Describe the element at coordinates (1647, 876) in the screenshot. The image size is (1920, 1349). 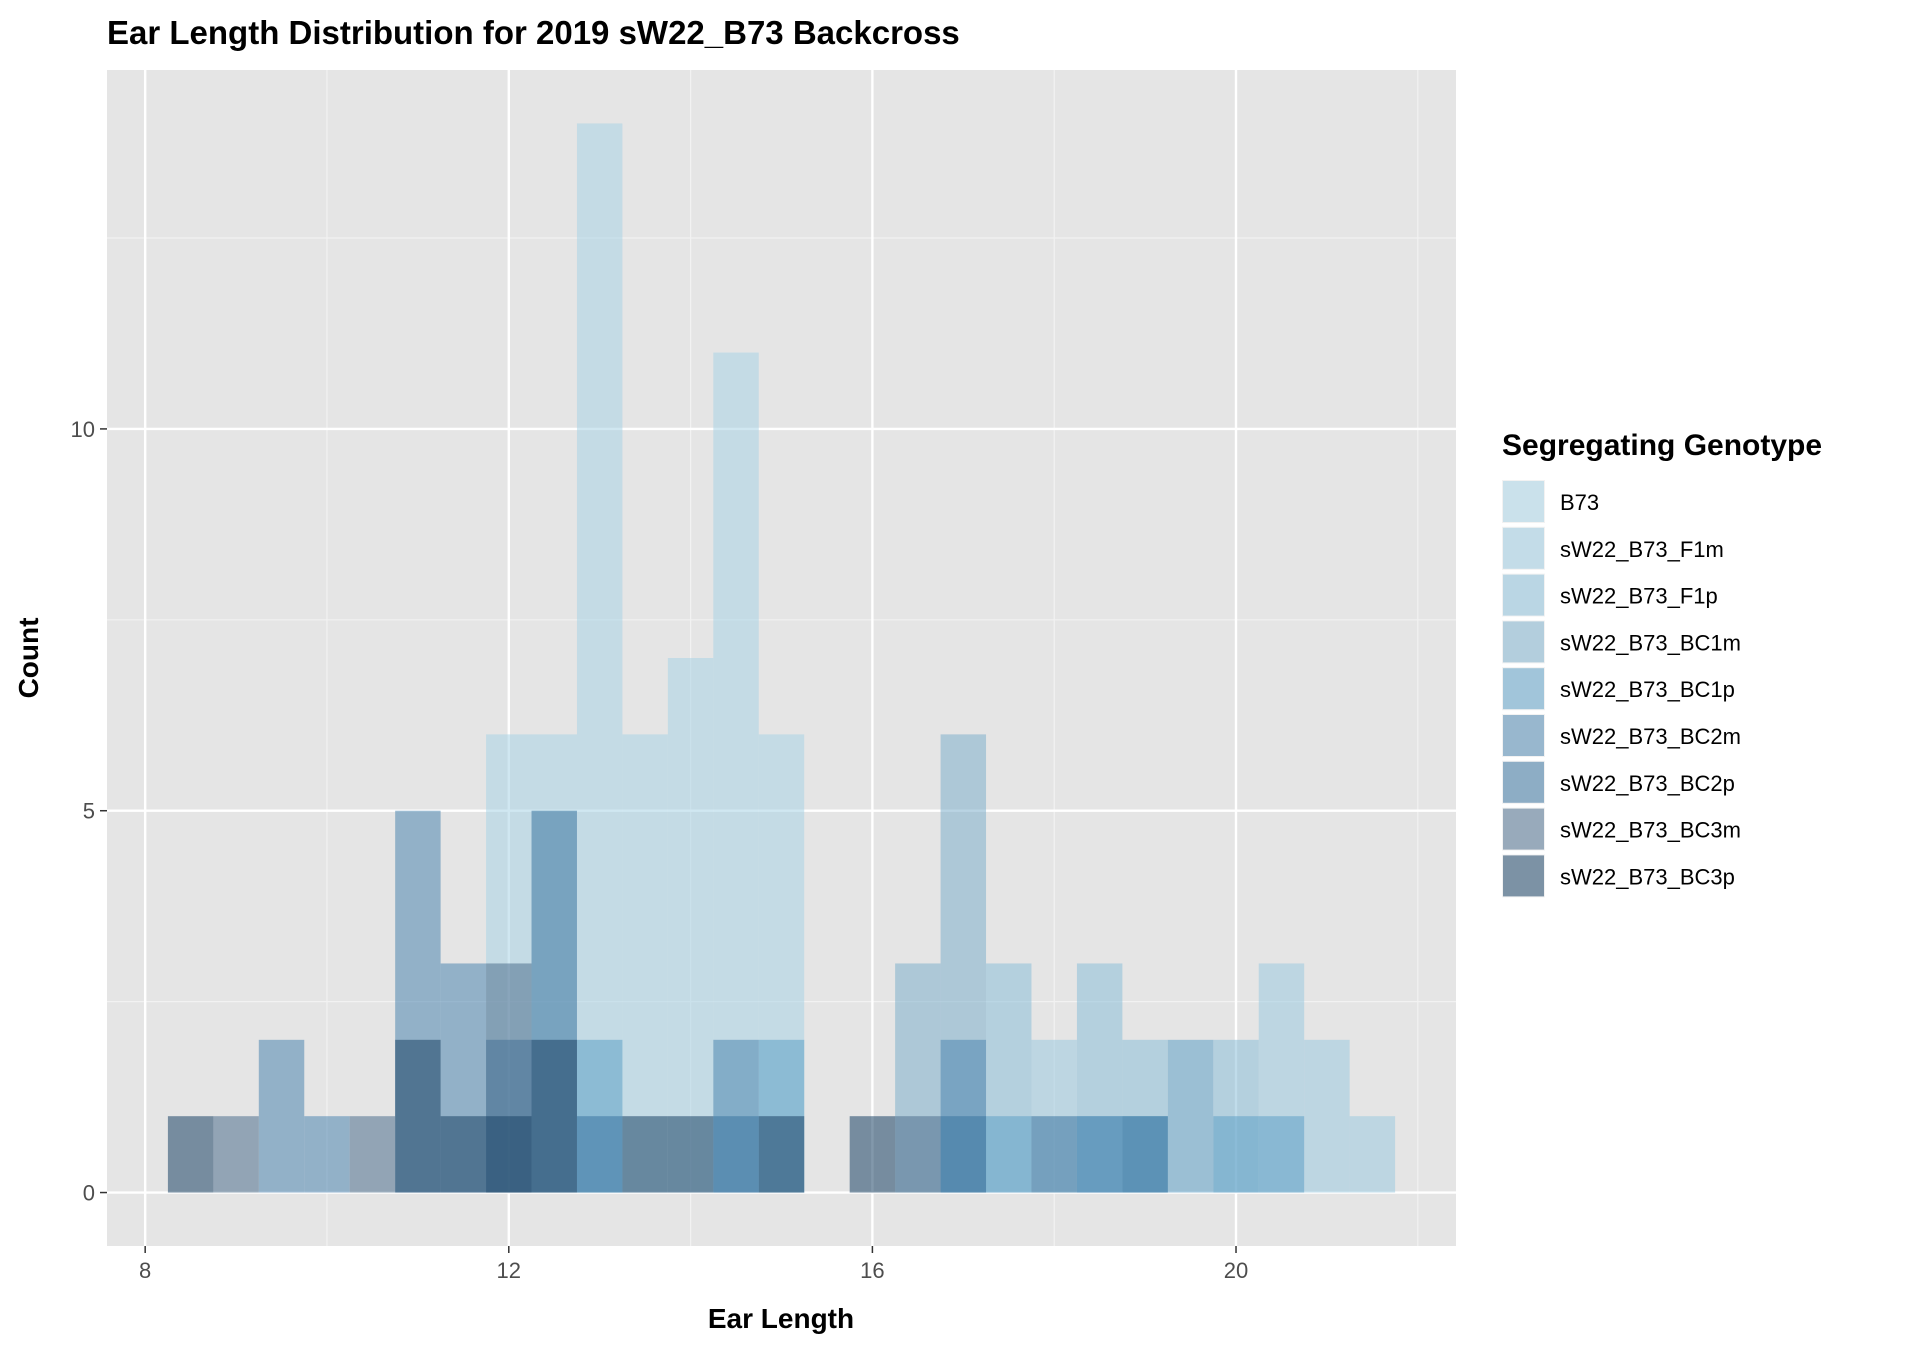
I see `legend-label: sW22_B73_BC3p` at that location.